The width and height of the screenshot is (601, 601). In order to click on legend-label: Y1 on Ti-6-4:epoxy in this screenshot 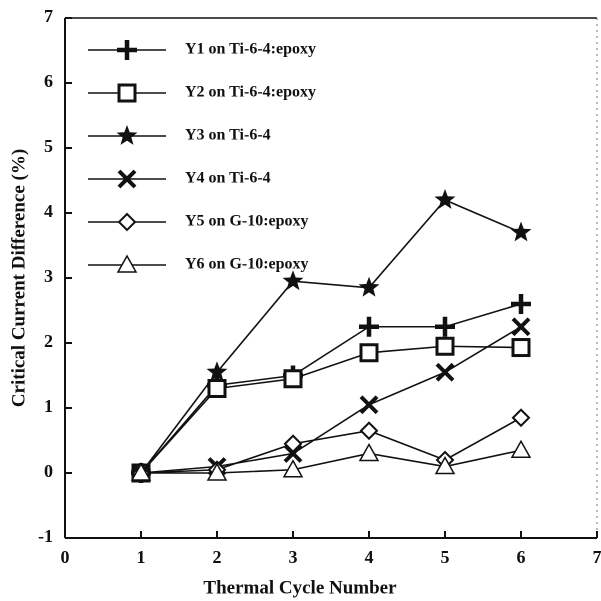, I will do `click(250, 49)`.